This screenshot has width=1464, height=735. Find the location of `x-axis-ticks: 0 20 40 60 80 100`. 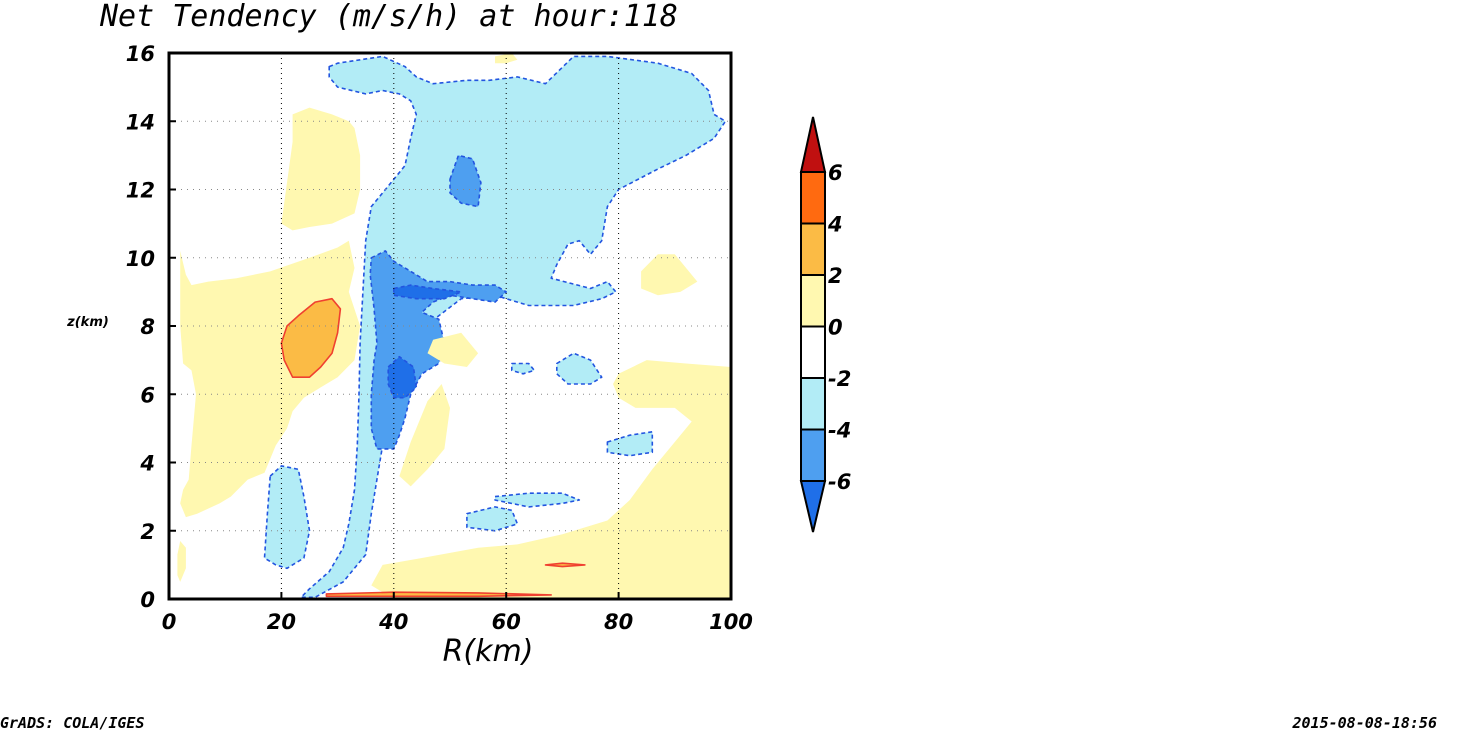

x-axis-ticks: 0 20 40 60 80 100 is located at coordinates (457, 613).